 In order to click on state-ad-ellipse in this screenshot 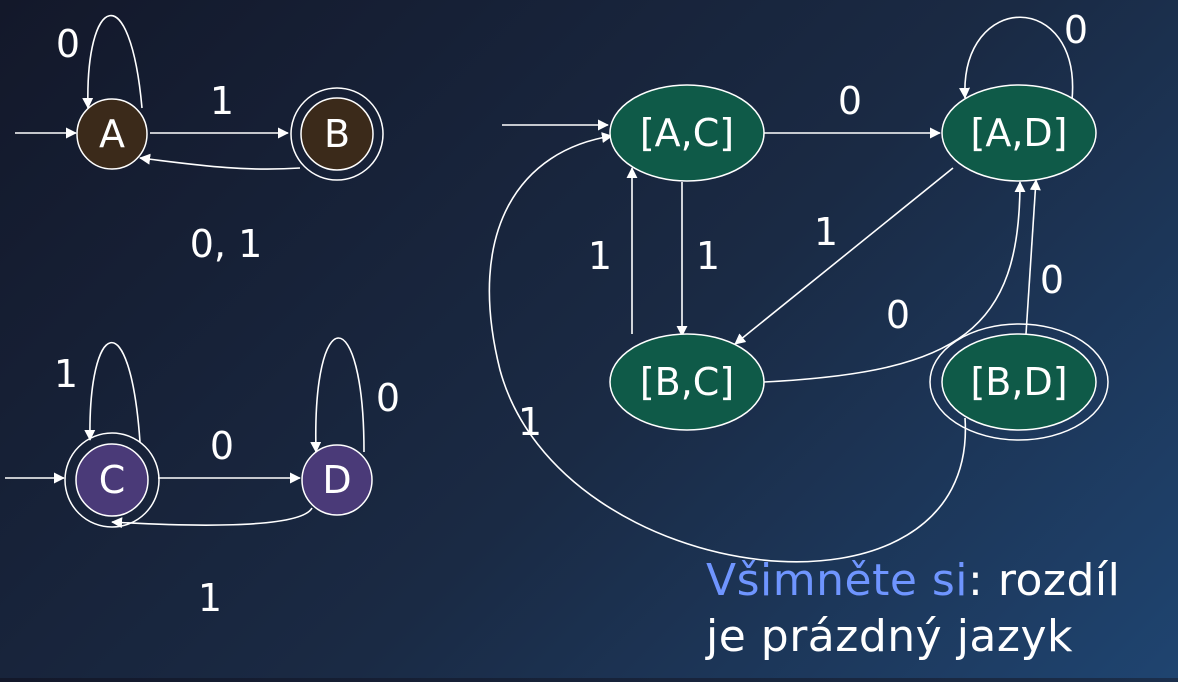, I will do `click(1019, 133)`.